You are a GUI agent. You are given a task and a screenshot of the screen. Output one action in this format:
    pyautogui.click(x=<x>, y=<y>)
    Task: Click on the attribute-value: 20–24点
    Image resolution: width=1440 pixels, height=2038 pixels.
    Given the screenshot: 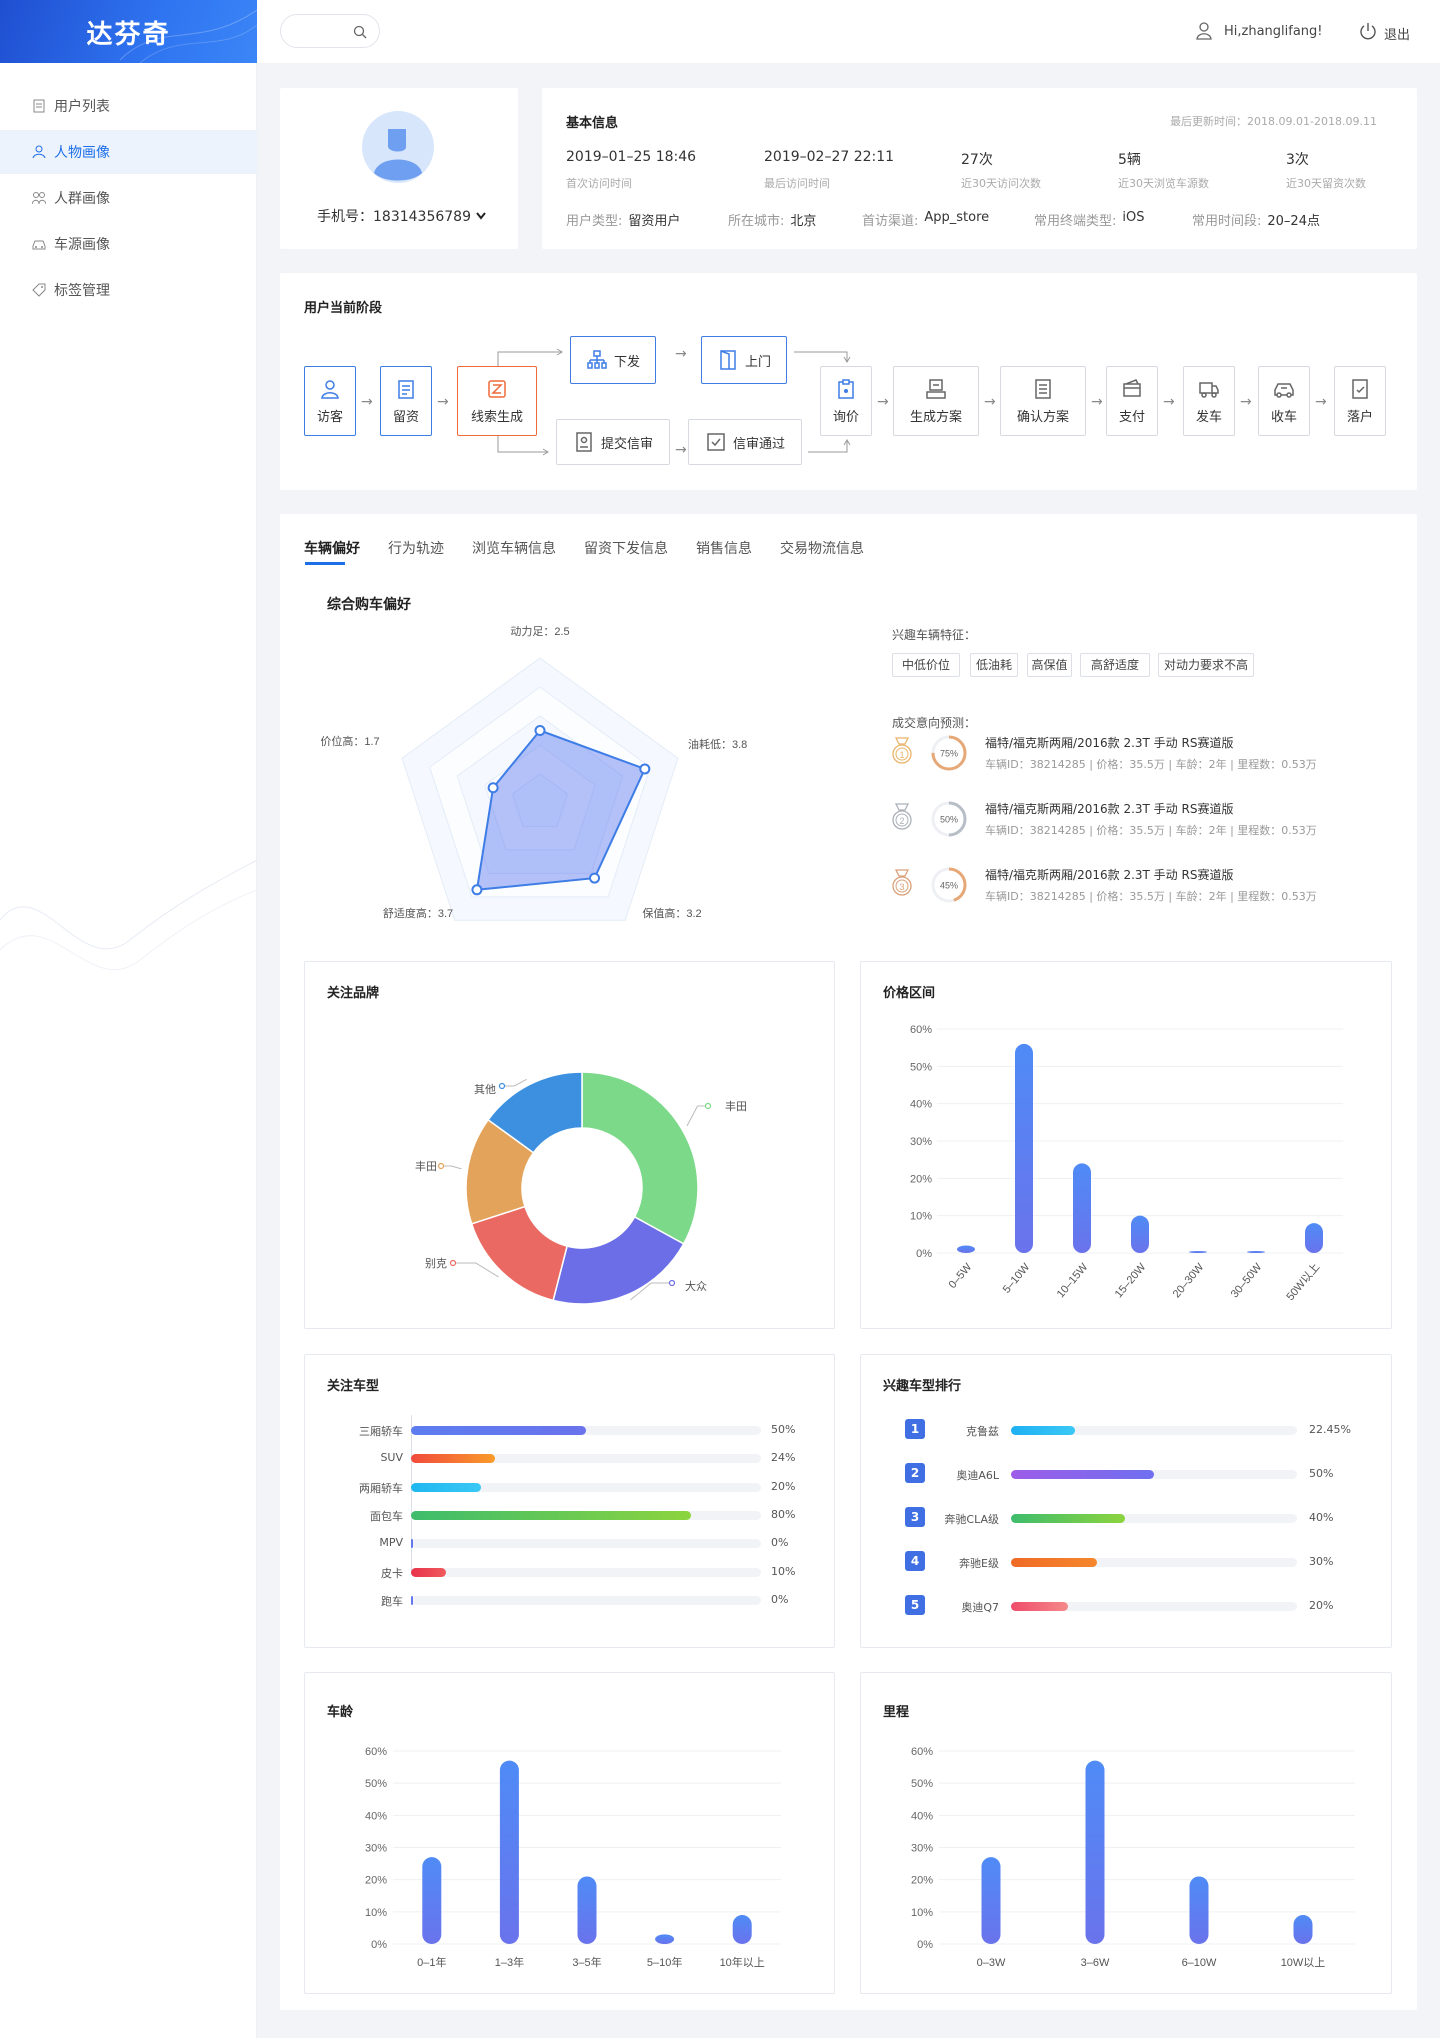 What is the action you would take?
    pyautogui.click(x=1293, y=221)
    